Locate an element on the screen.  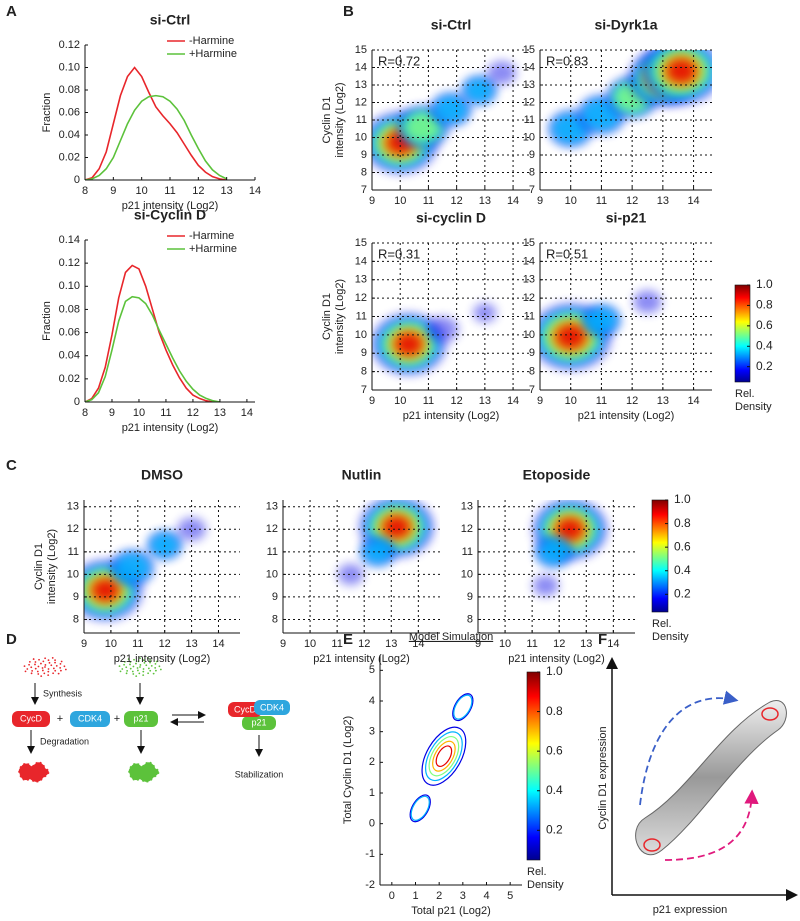
y-tick-label: 0.10 is located at coordinates (69, 67).